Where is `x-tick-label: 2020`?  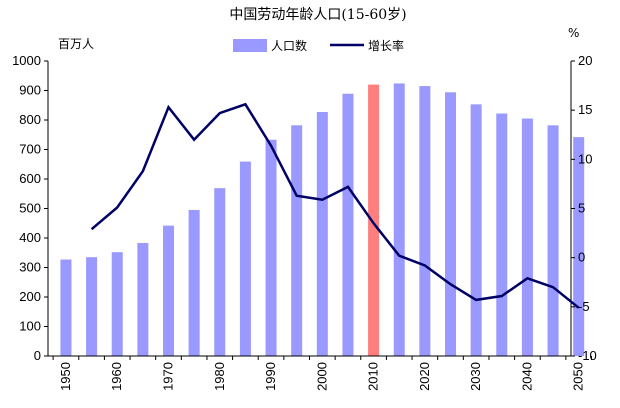 x-tick-label: 2020 is located at coordinates (424, 376).